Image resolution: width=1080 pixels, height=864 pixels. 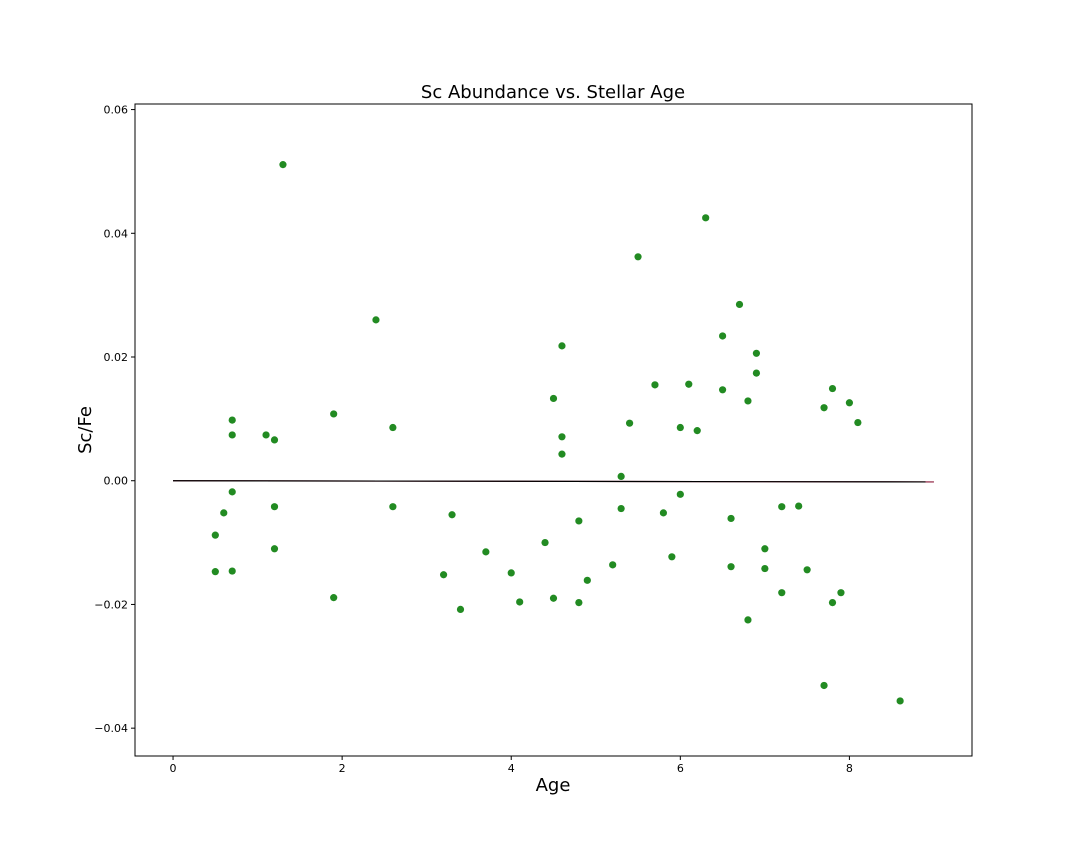 I want to click on x-tick-label: 8, so click(x=849, y=768).